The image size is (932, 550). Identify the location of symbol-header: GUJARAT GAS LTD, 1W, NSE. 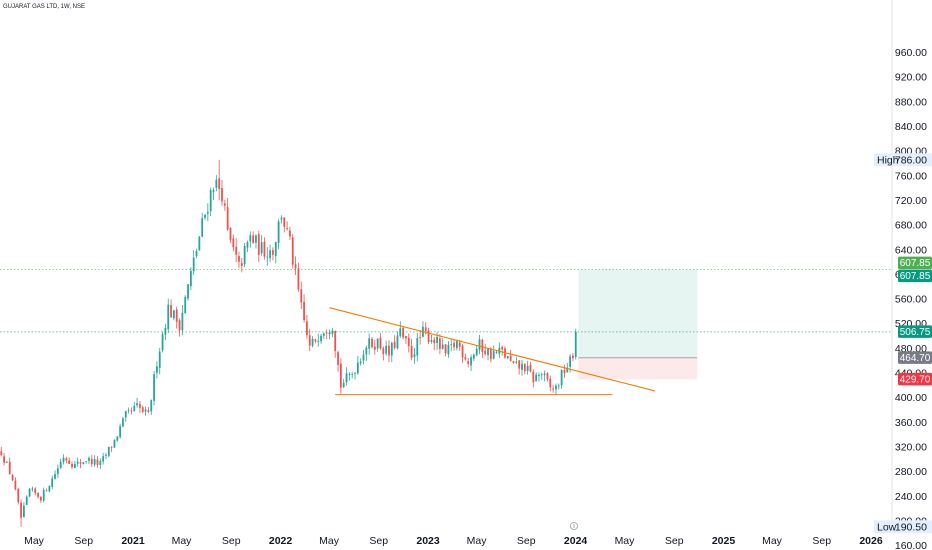
(44, 7).